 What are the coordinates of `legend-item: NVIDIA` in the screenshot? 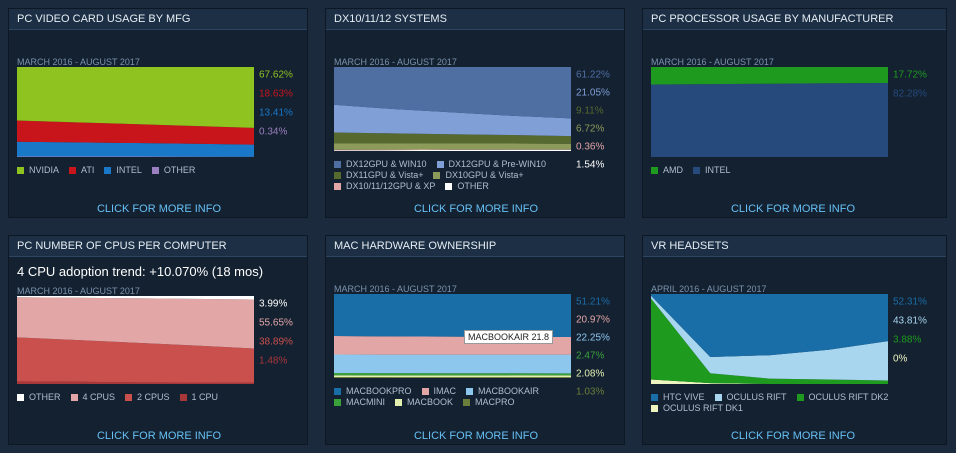 It's located at (38, 170).